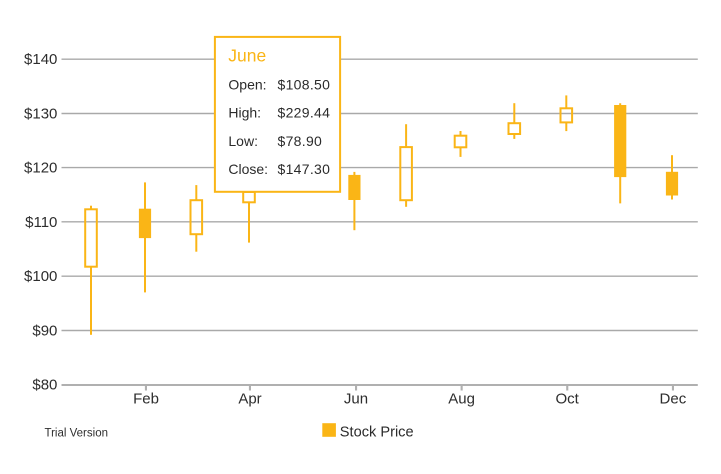 This screenshot has height=474, width=721. Describe the element at coordinates (304, 113) in the screenshot. I see `svg-text: $229.44` at that location.